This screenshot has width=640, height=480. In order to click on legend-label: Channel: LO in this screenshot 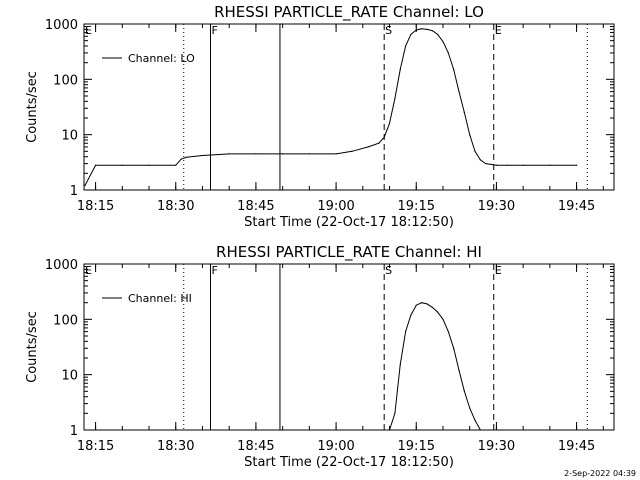, I will do `click(161, 58)`.